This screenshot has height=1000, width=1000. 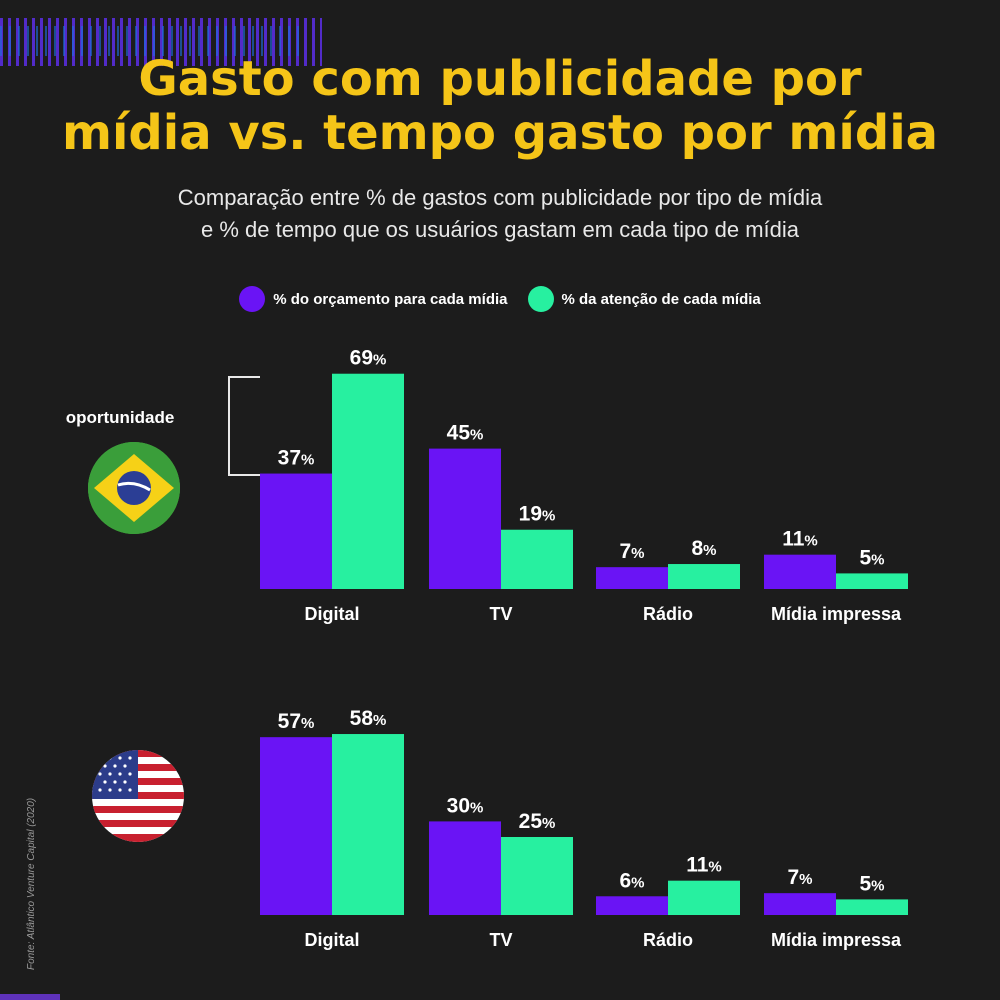 What do you see at coordinates (465, 805) in the screenshot?
I see `data-label-budget-2-2: 30%` at bounding box center [465, 805].